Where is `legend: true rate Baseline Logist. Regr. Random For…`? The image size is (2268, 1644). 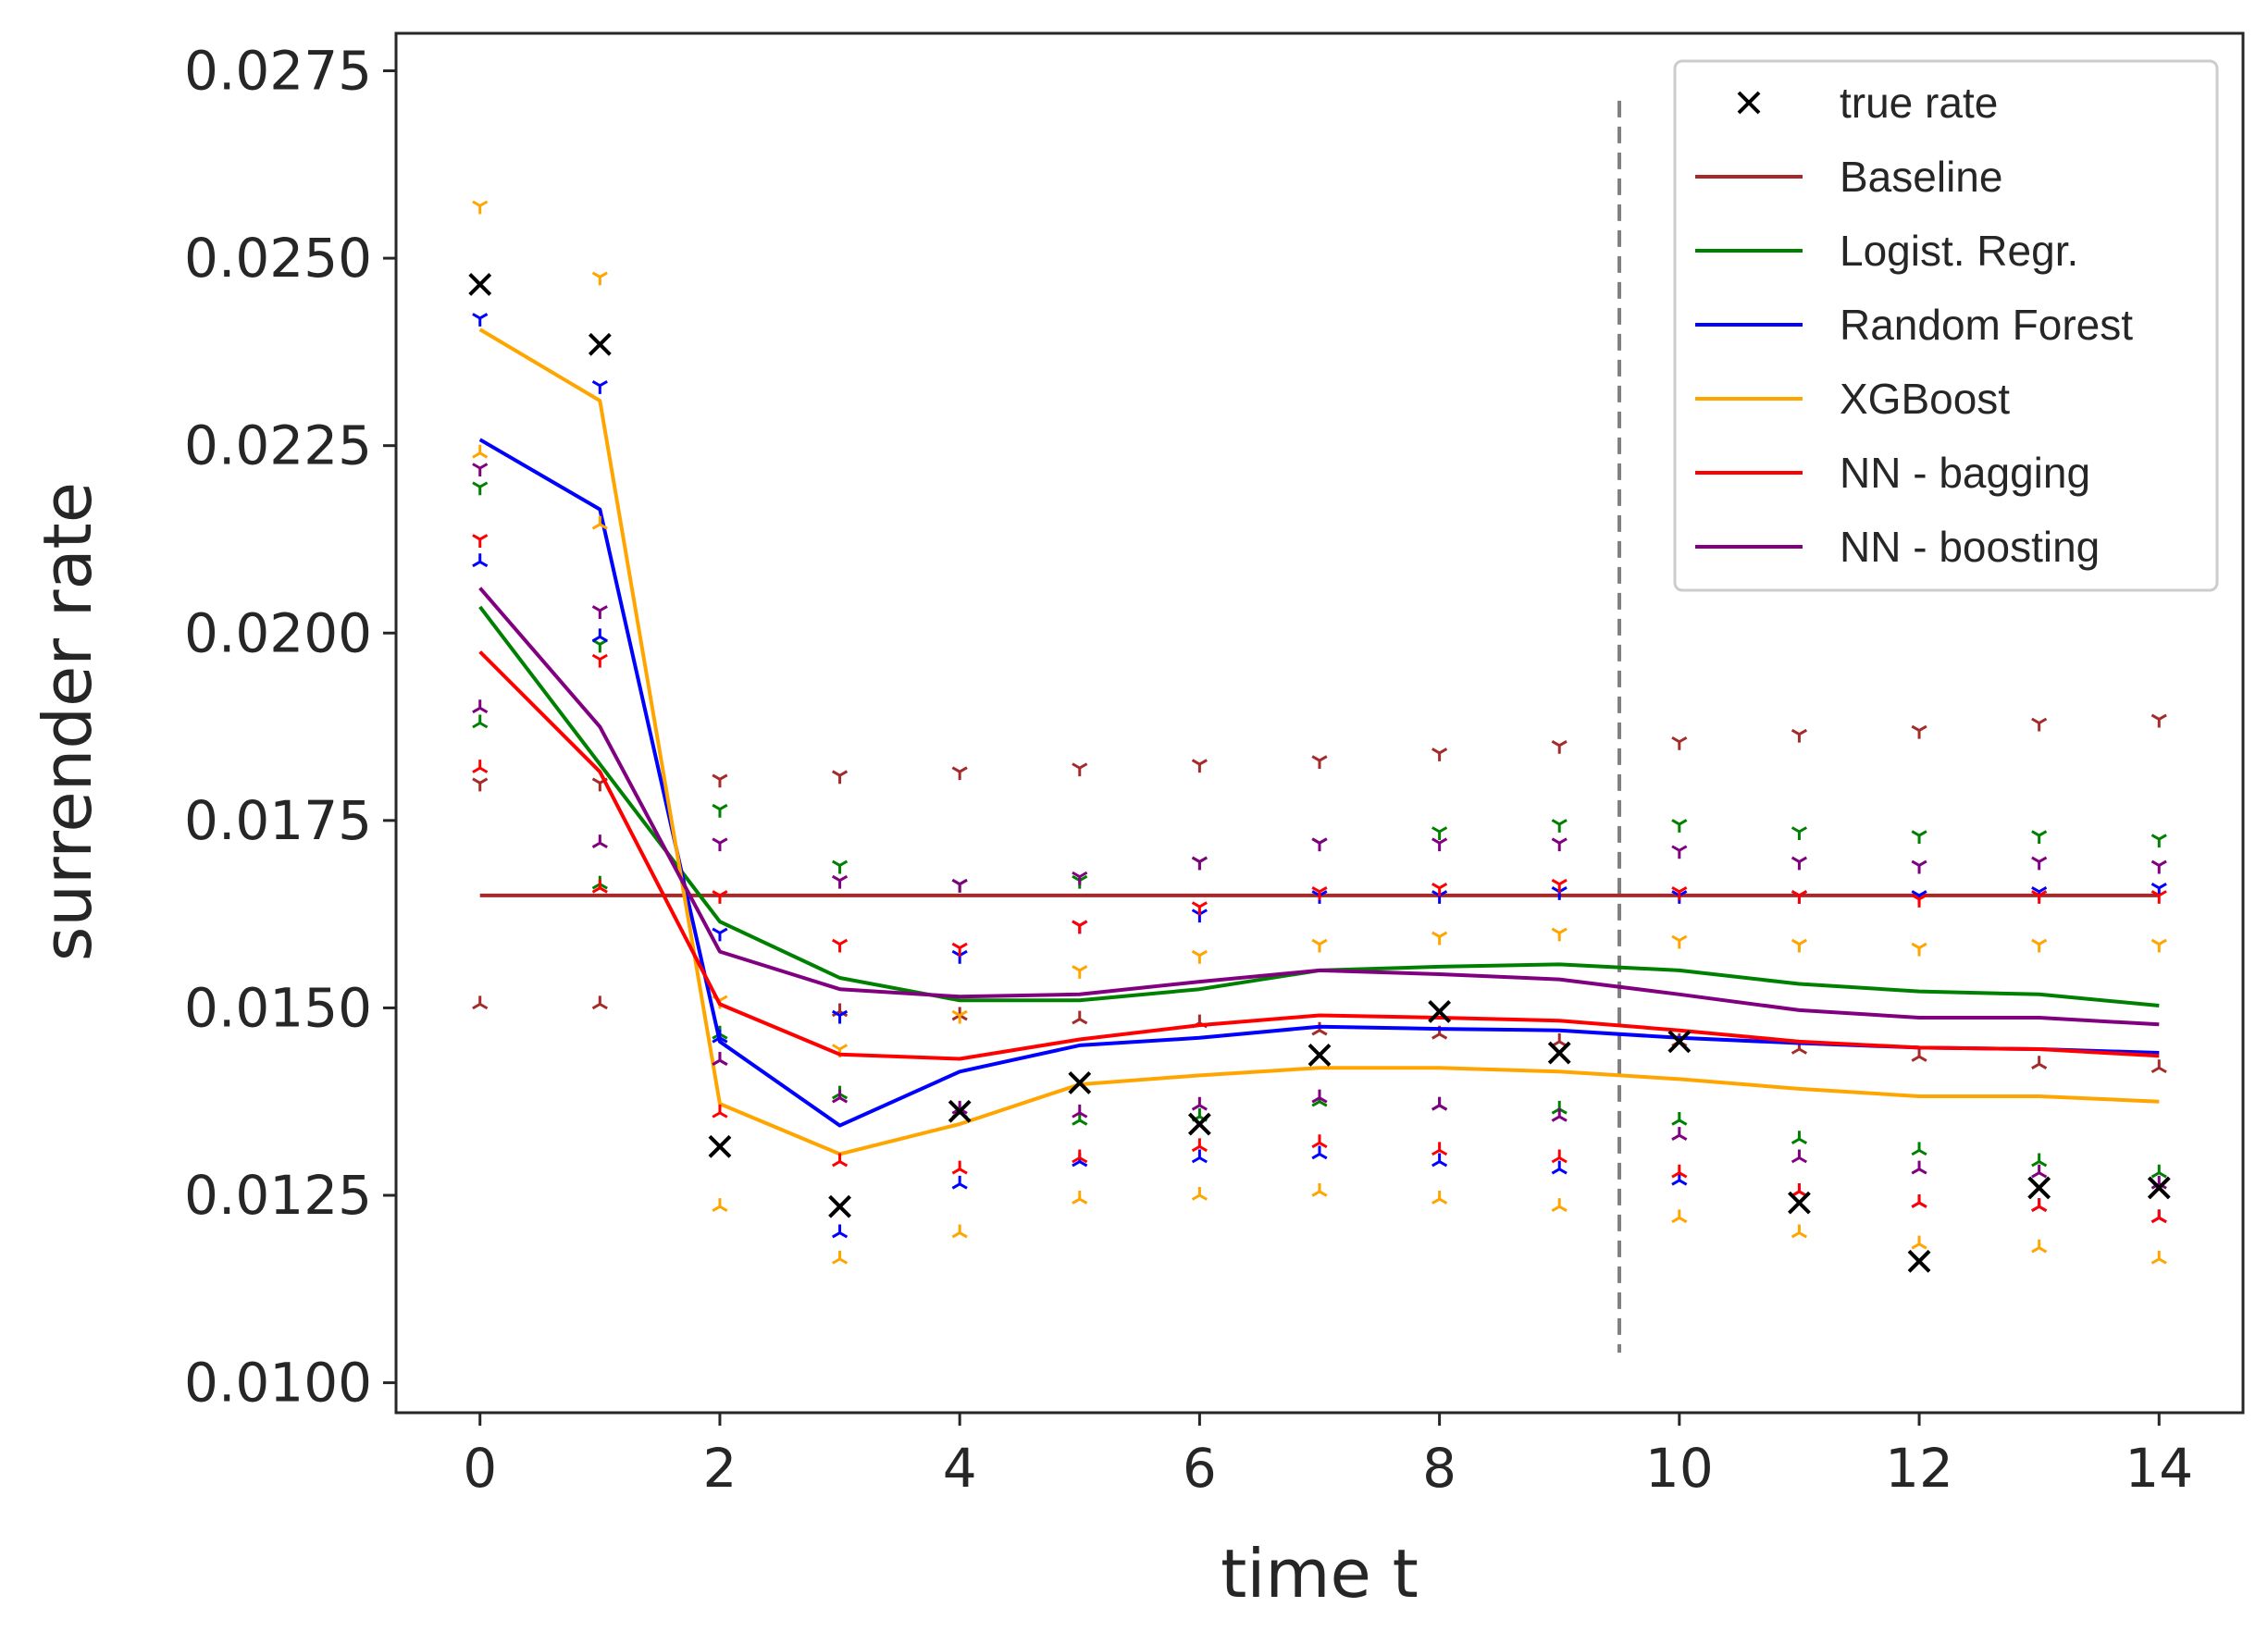
legend: true rate Baseline Logist. Regr. Random For… is located at coordinates (1946, 325).